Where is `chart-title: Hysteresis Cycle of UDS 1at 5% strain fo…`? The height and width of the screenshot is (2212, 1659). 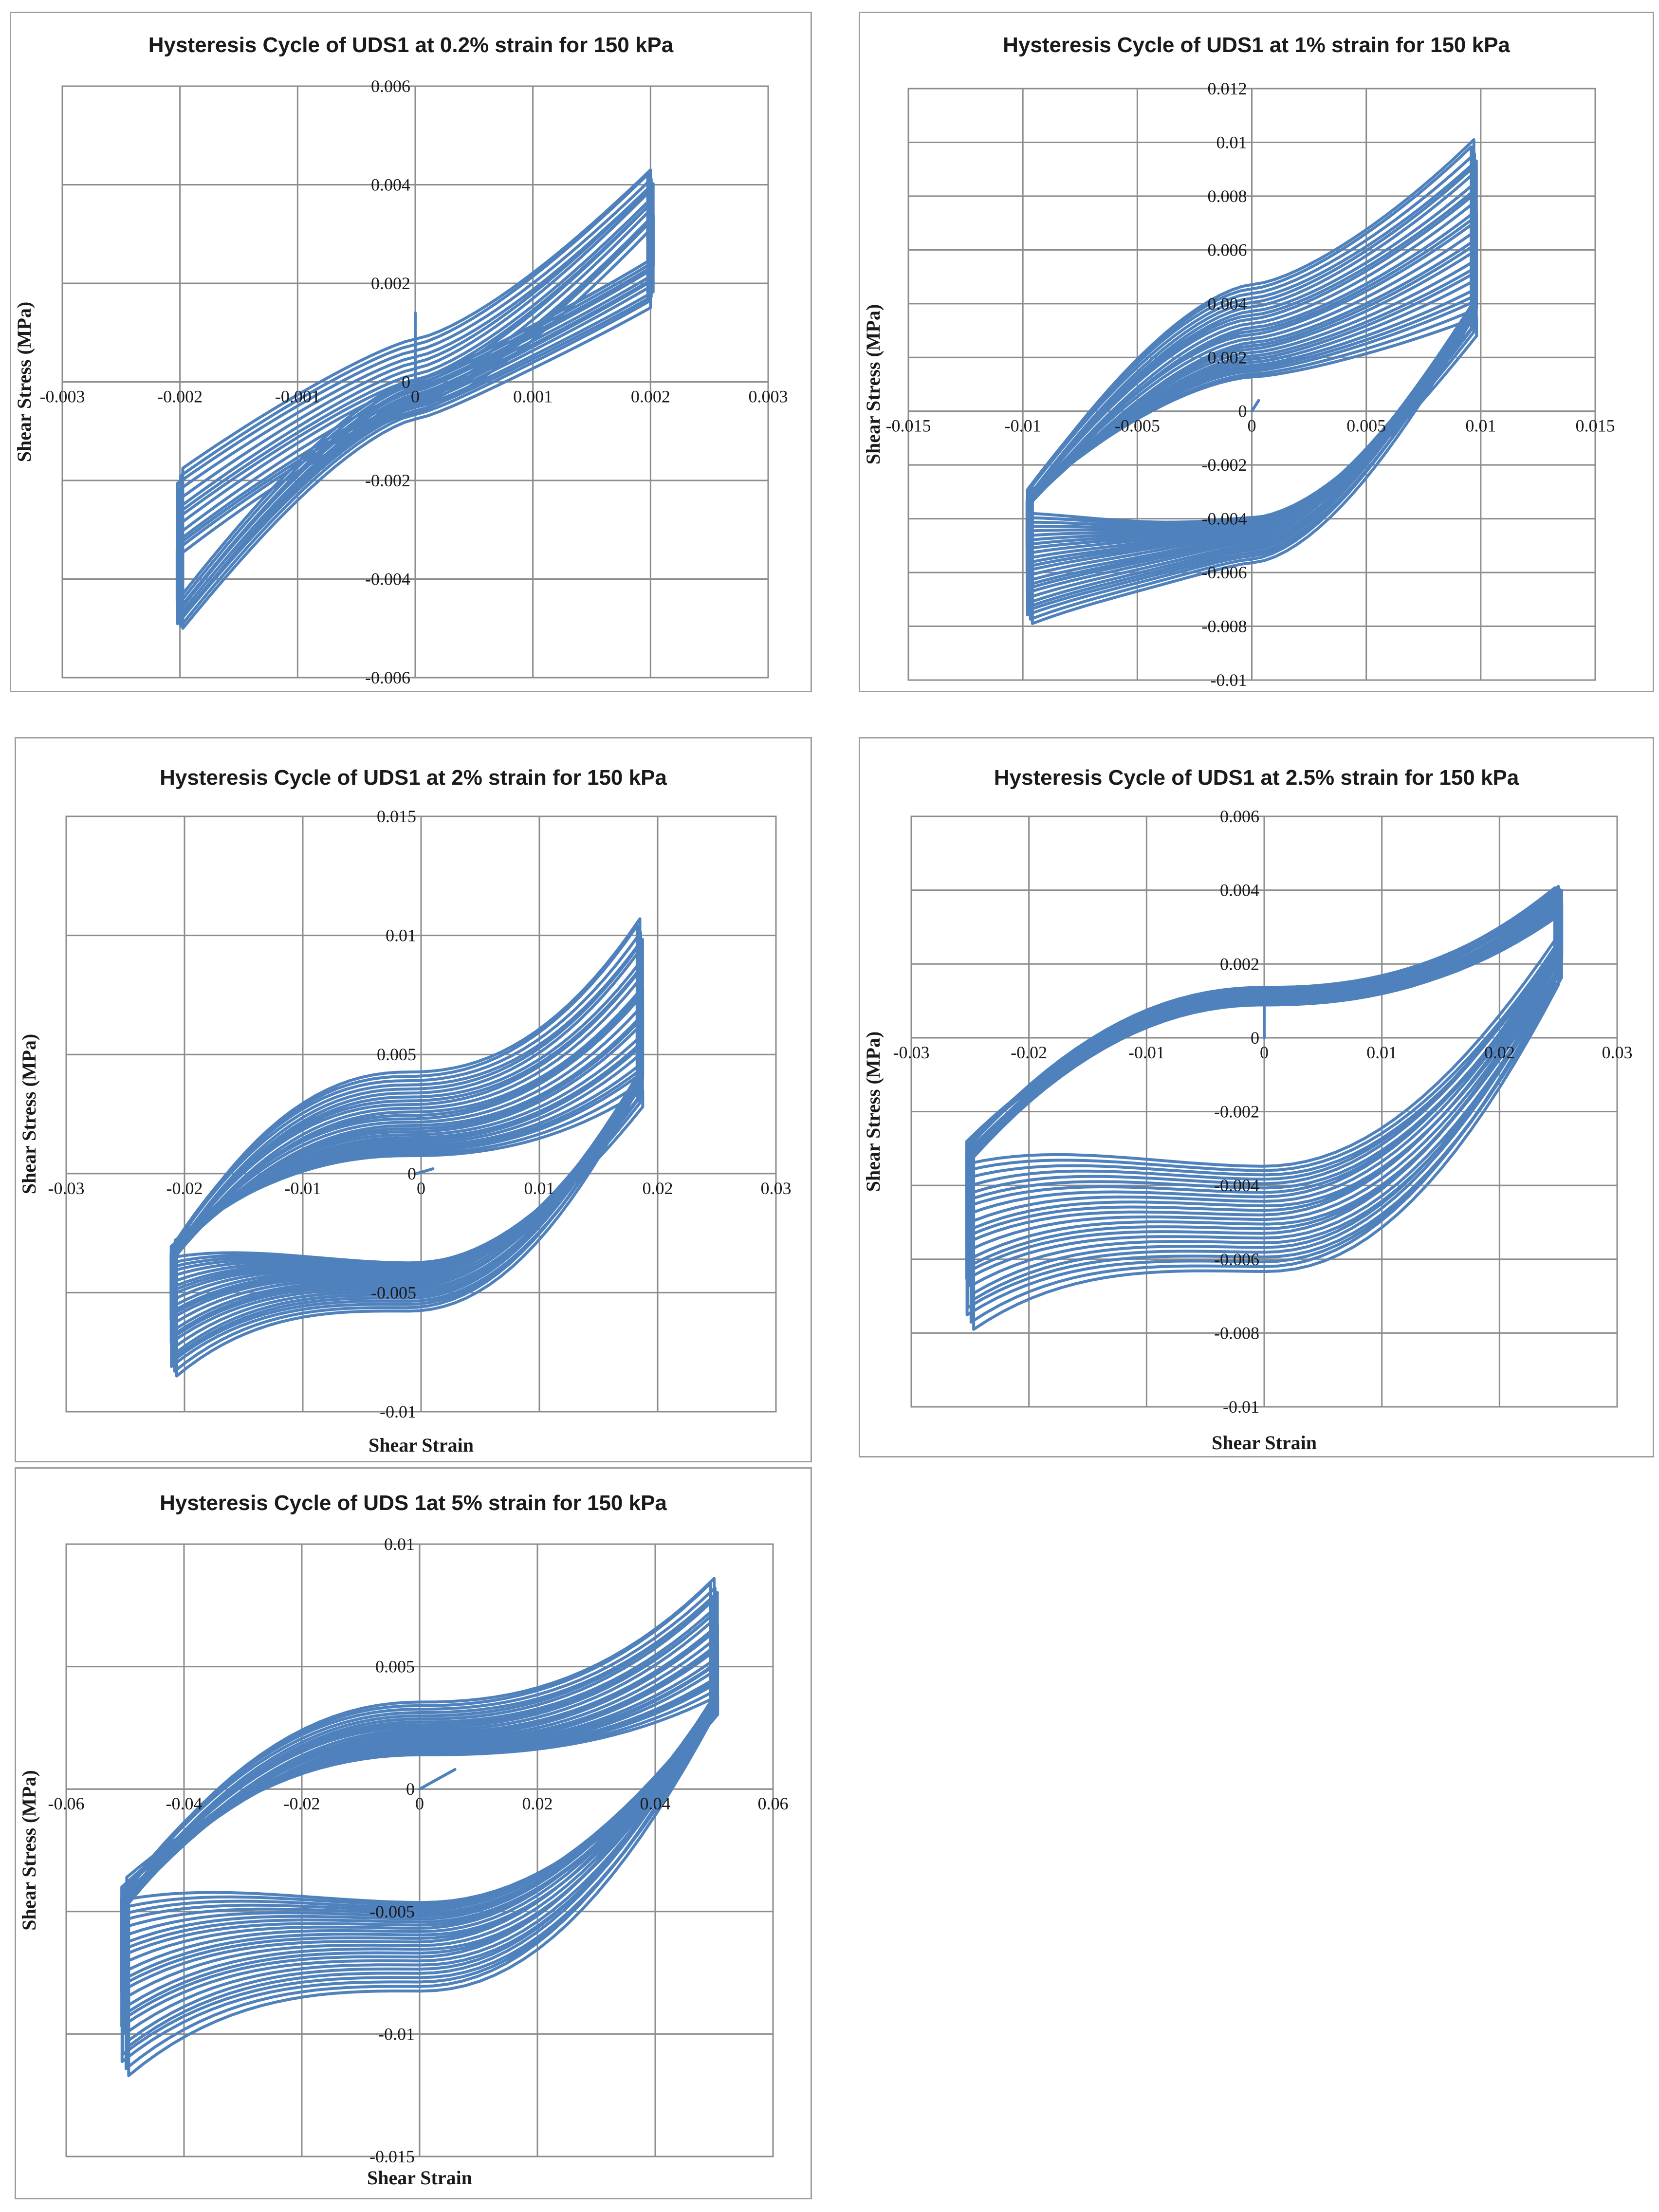
chart-title: Hysteresis Cycle of UDS 1at 5% strain fo… is located at coordinates (413, 1503).